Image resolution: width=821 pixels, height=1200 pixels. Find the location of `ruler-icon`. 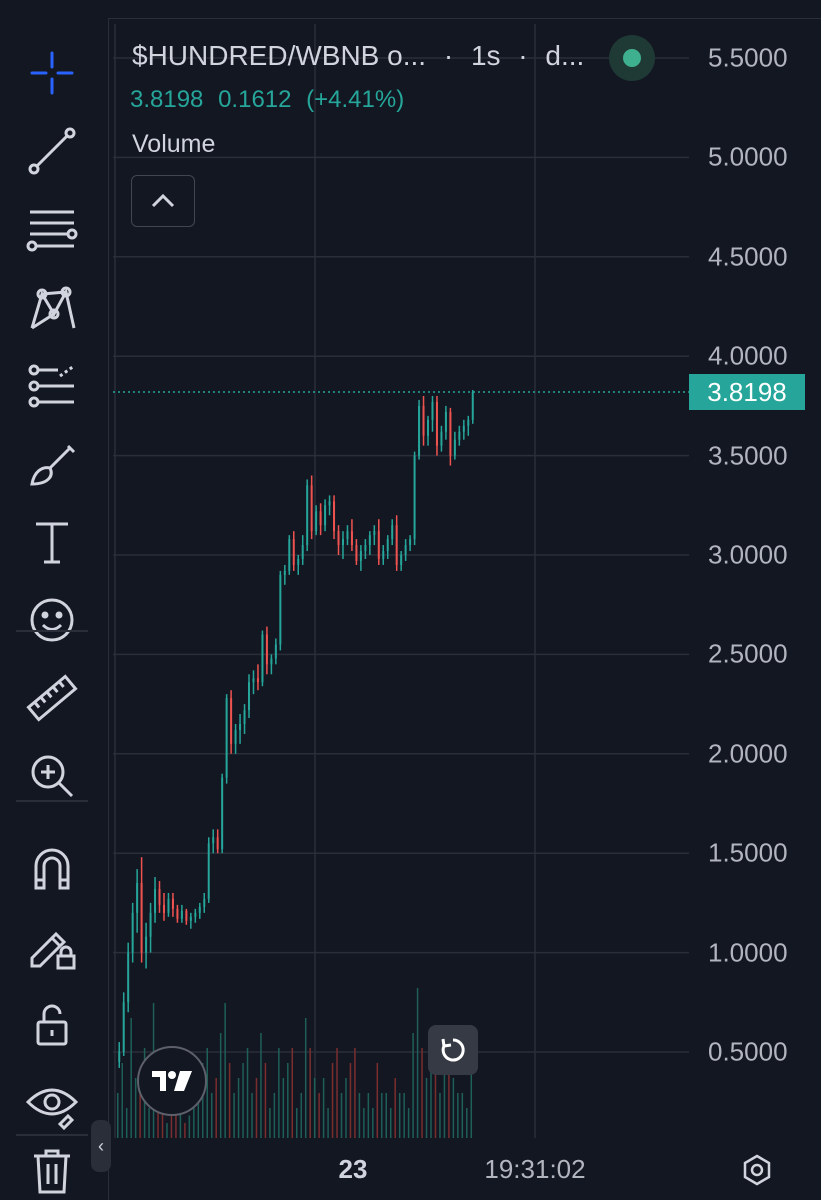

ruler-icon is located at coordinates (52, 698).